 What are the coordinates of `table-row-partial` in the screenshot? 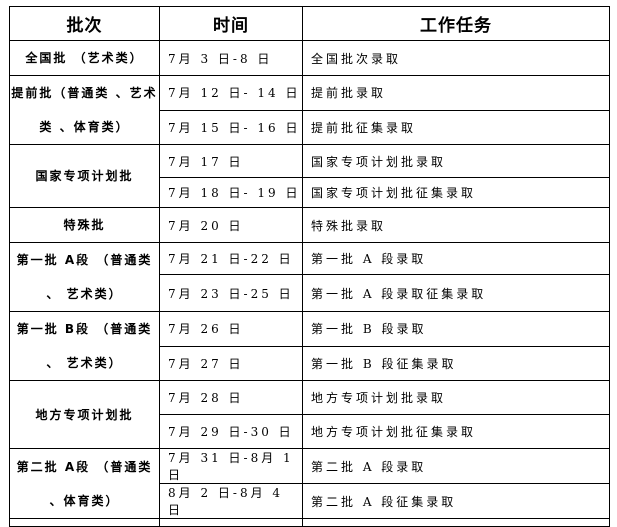 It's located at (309, 522).